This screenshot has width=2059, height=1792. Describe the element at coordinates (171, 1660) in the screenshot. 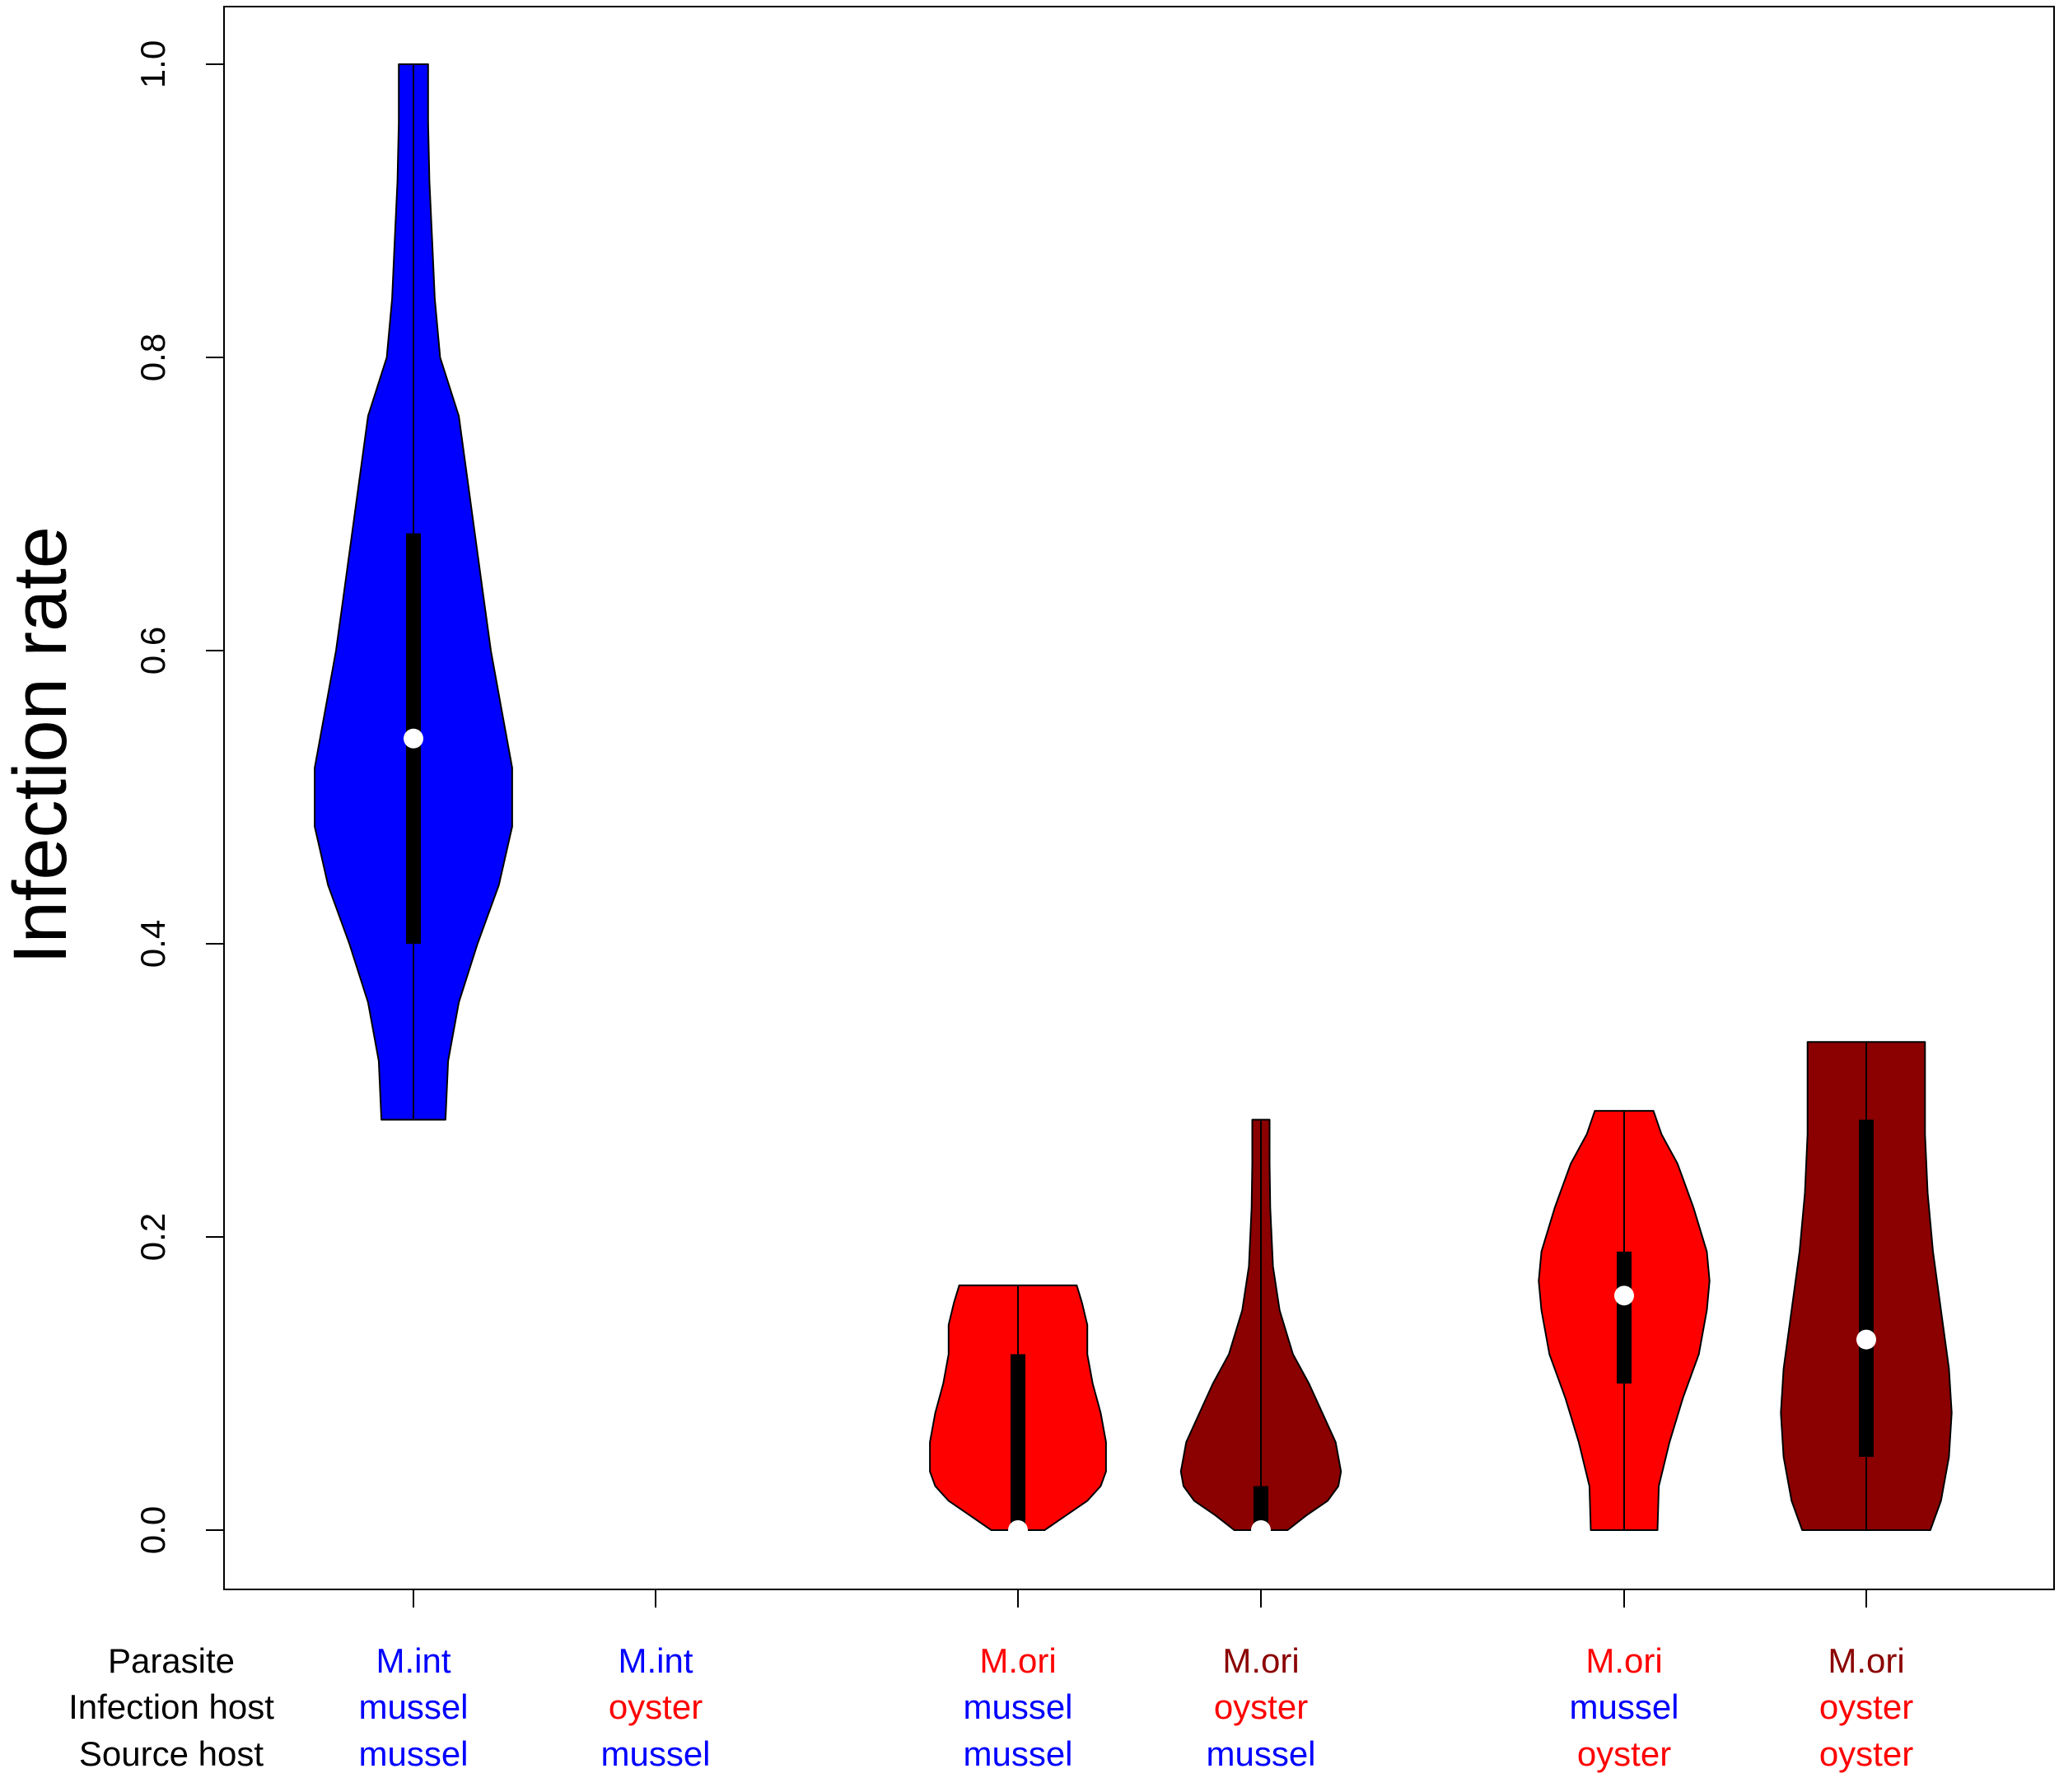

I see `row-label: Parasite` at that location.